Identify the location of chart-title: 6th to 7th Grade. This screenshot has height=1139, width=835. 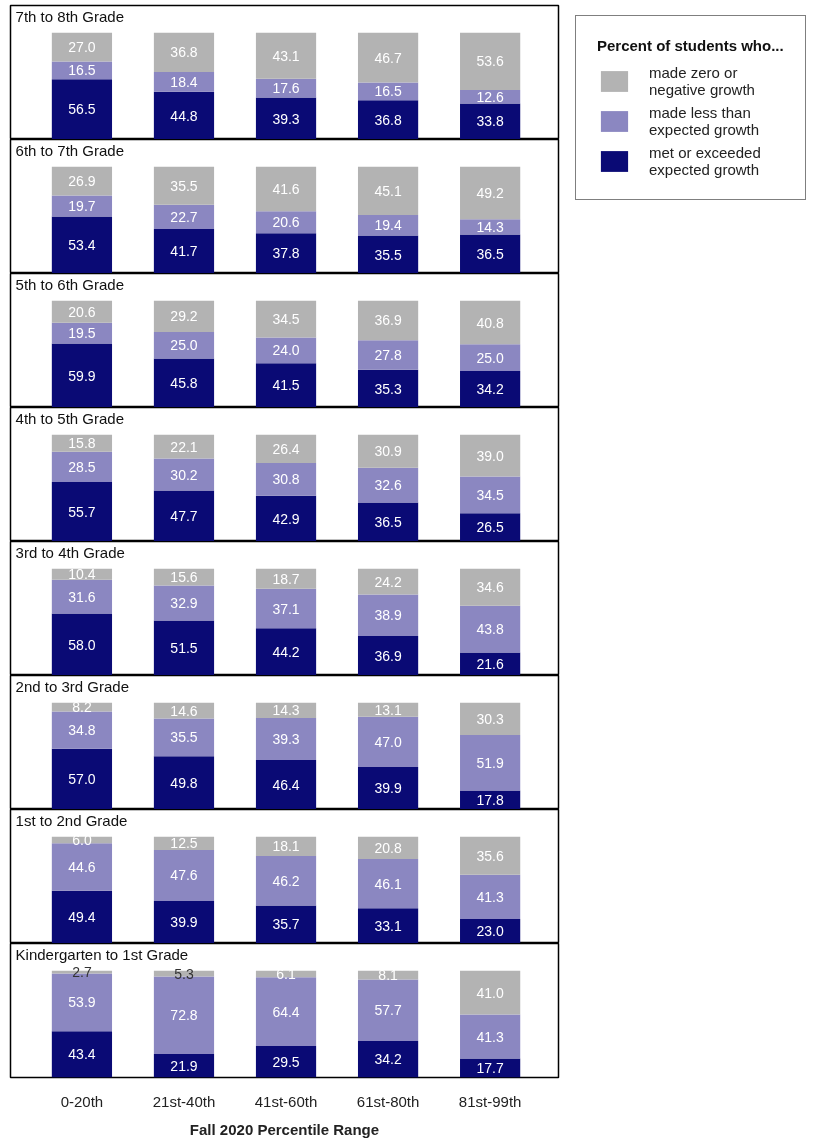
(70, 150).